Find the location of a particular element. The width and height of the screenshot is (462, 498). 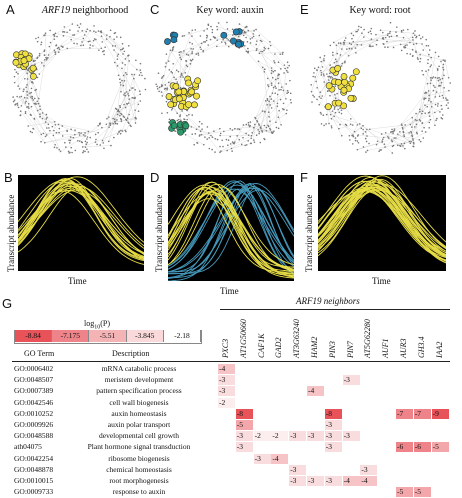

description-header: Description is located at coordinates (131, 353).